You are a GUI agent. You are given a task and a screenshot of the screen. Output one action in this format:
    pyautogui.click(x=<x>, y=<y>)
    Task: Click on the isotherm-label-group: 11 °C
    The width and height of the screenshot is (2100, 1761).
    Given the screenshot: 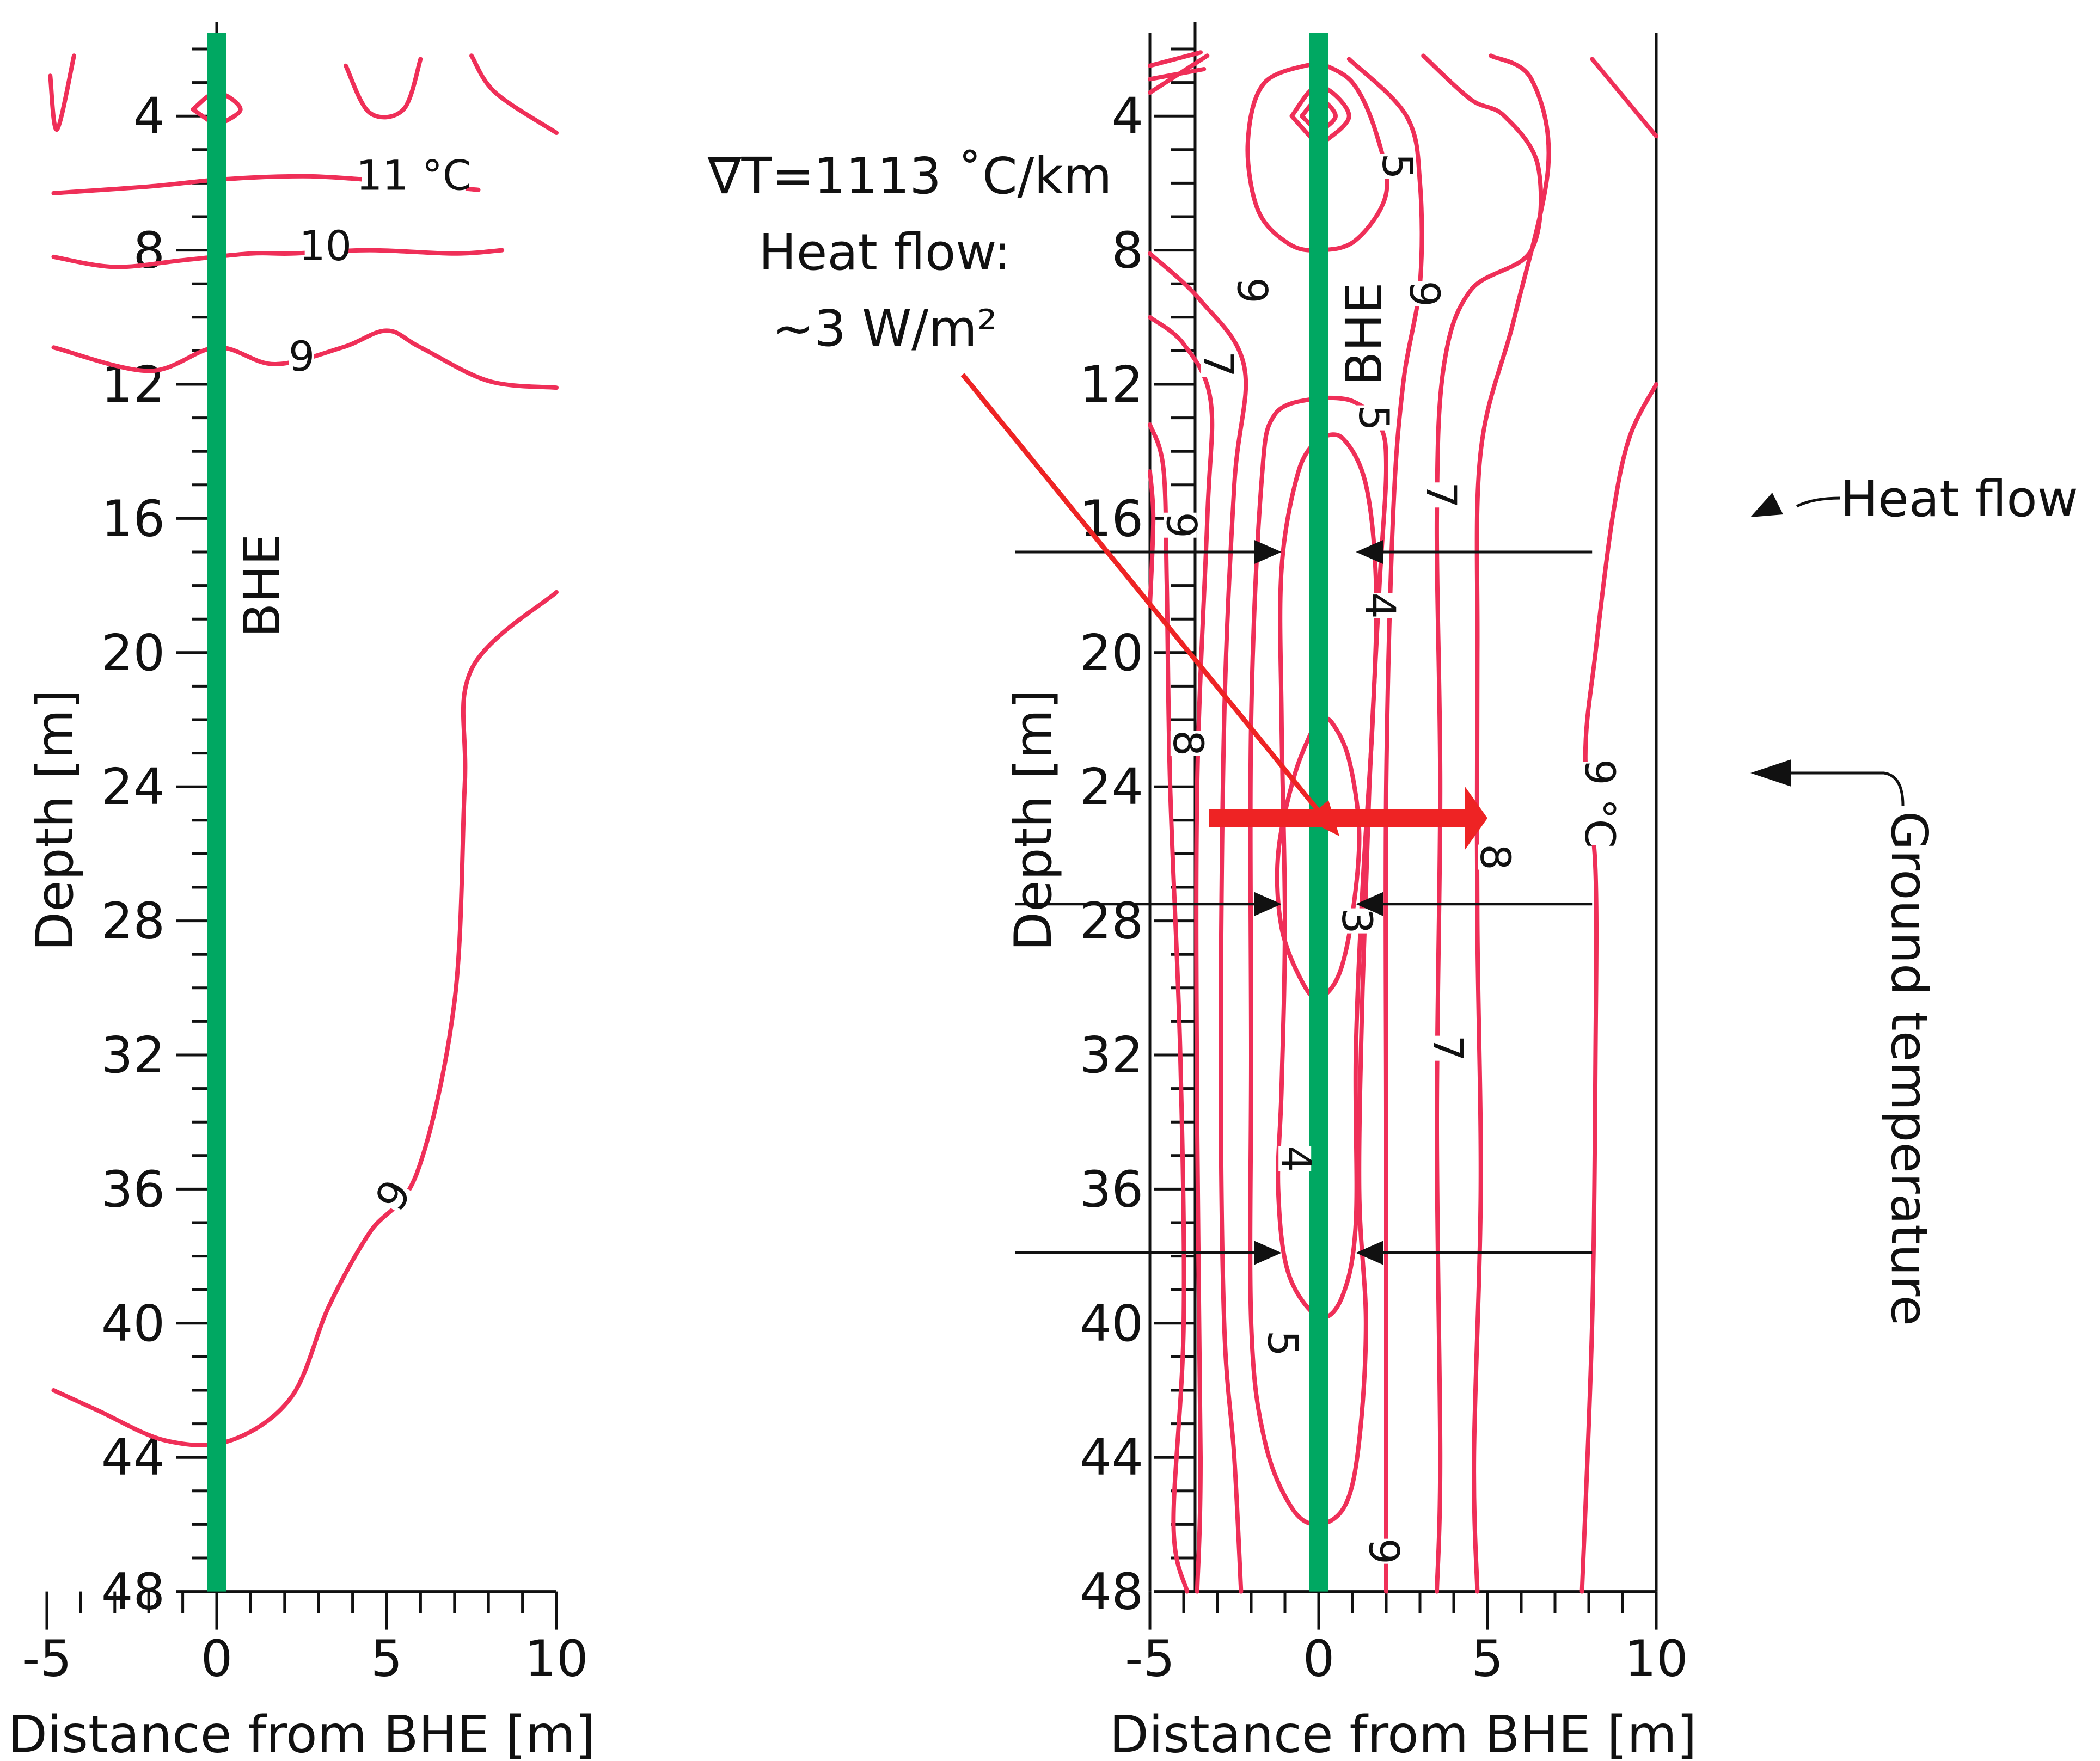 What is the action you would take?
    pyautogui.click(x=414, y=175)
    